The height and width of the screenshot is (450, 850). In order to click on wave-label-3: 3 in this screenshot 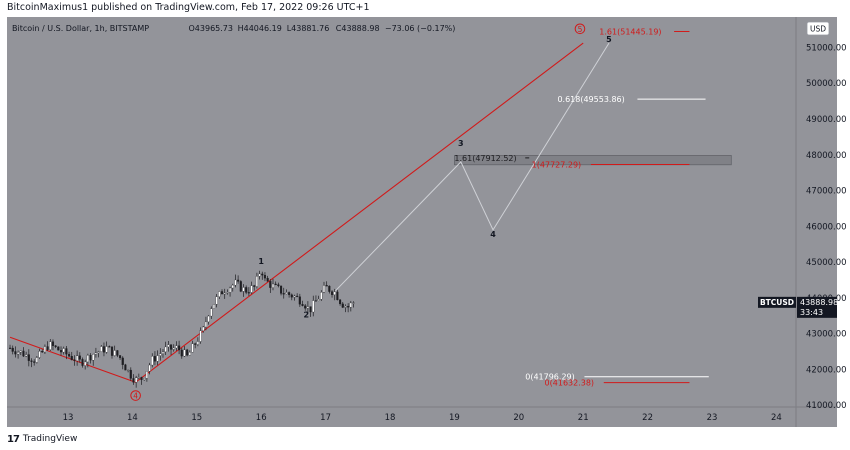, I will do `click(461, 143)`.